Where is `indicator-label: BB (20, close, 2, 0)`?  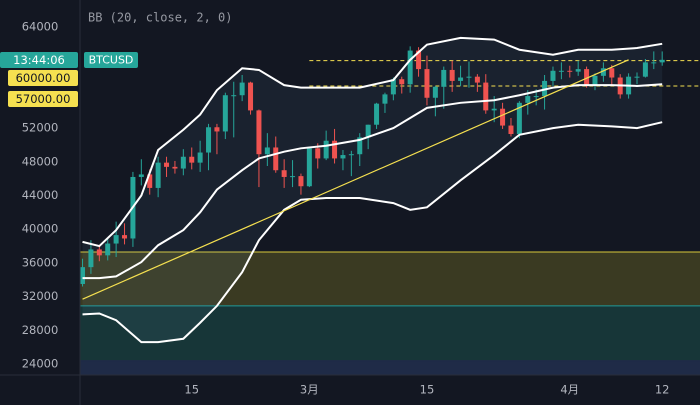
indicator-label: BB (20, close, 2, 0) is located at coordinates (160, 18).